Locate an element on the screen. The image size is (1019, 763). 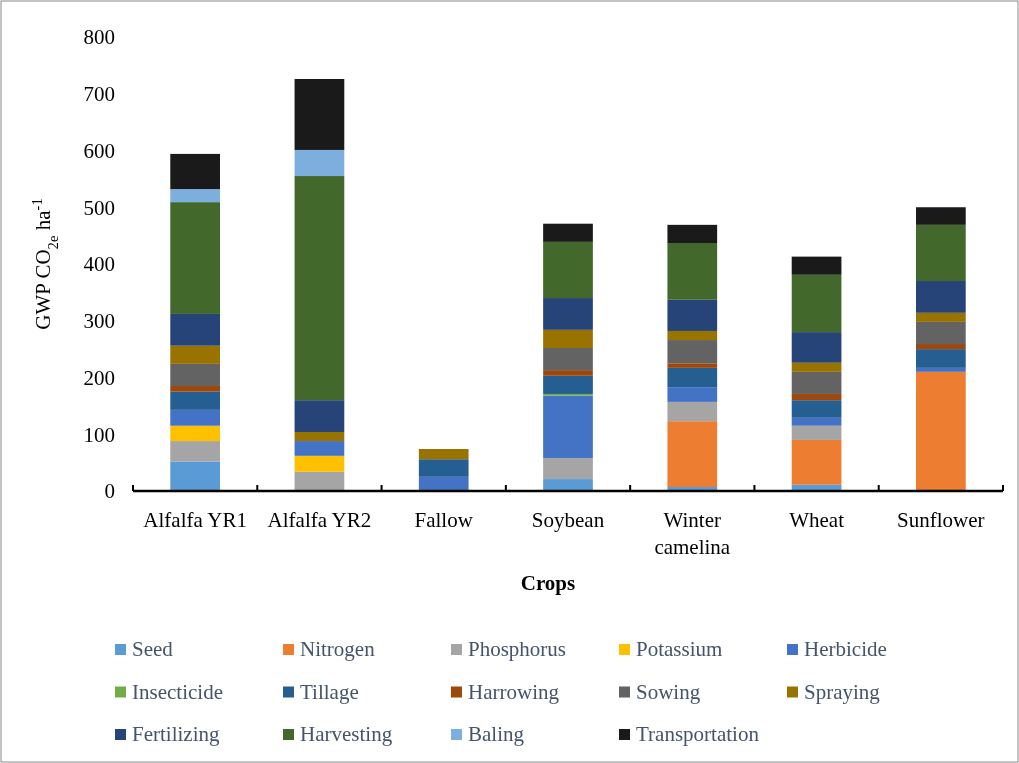
x-tick-label: Sunflower is located at coordinates (941, 520).